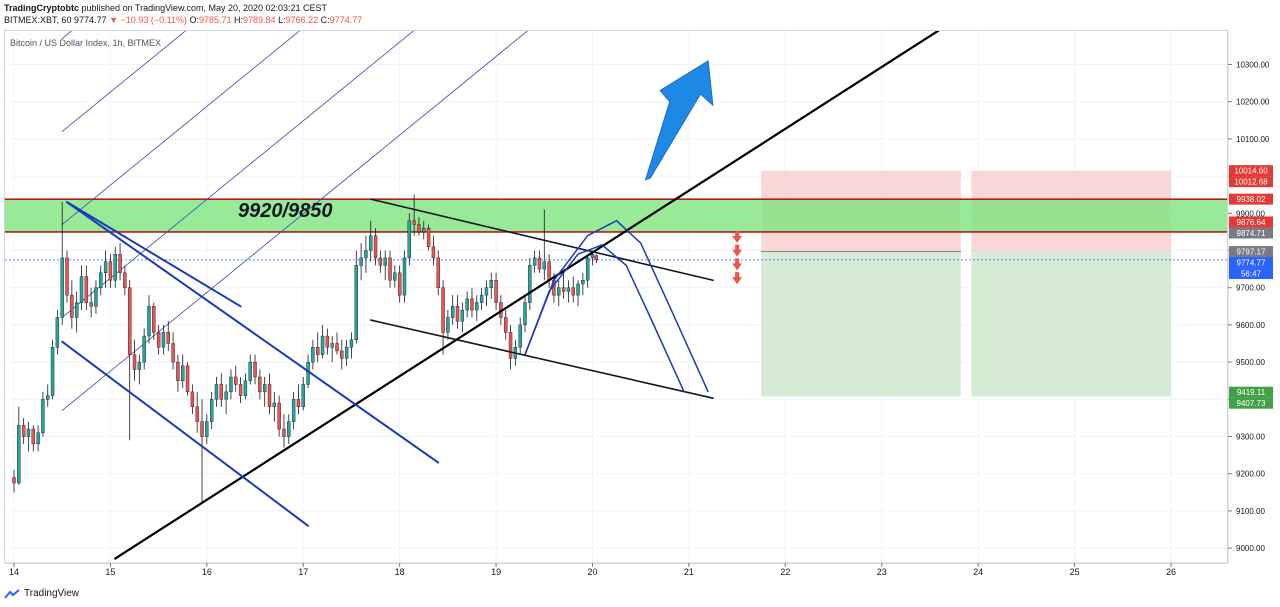  I want to click on y-tick-label: 10100.00, so click(1253, 139).